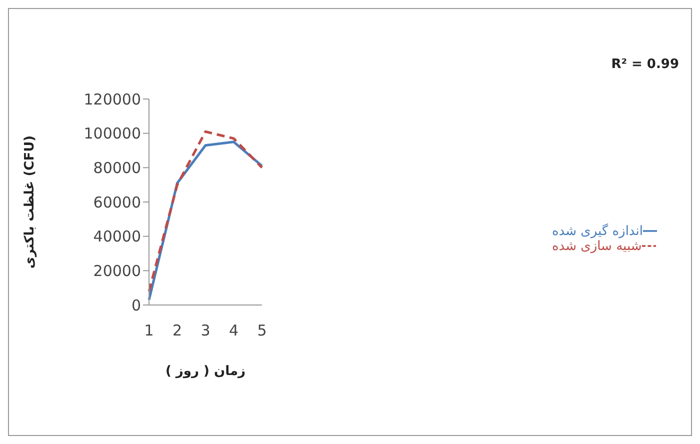 Image resolution: width=700 pixels, height=444 pixels. What do you see at coordinates (597, 231) in the screenshot?
I see `legend-label: اندازه گیری شده` at bounding box center [597, 231].